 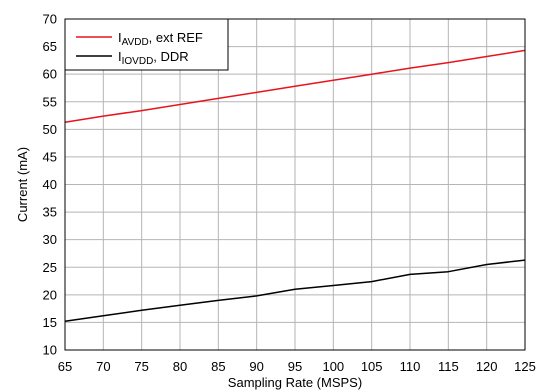 I want to click on y-tick-label-20: 20, so click(x=50, y=294).